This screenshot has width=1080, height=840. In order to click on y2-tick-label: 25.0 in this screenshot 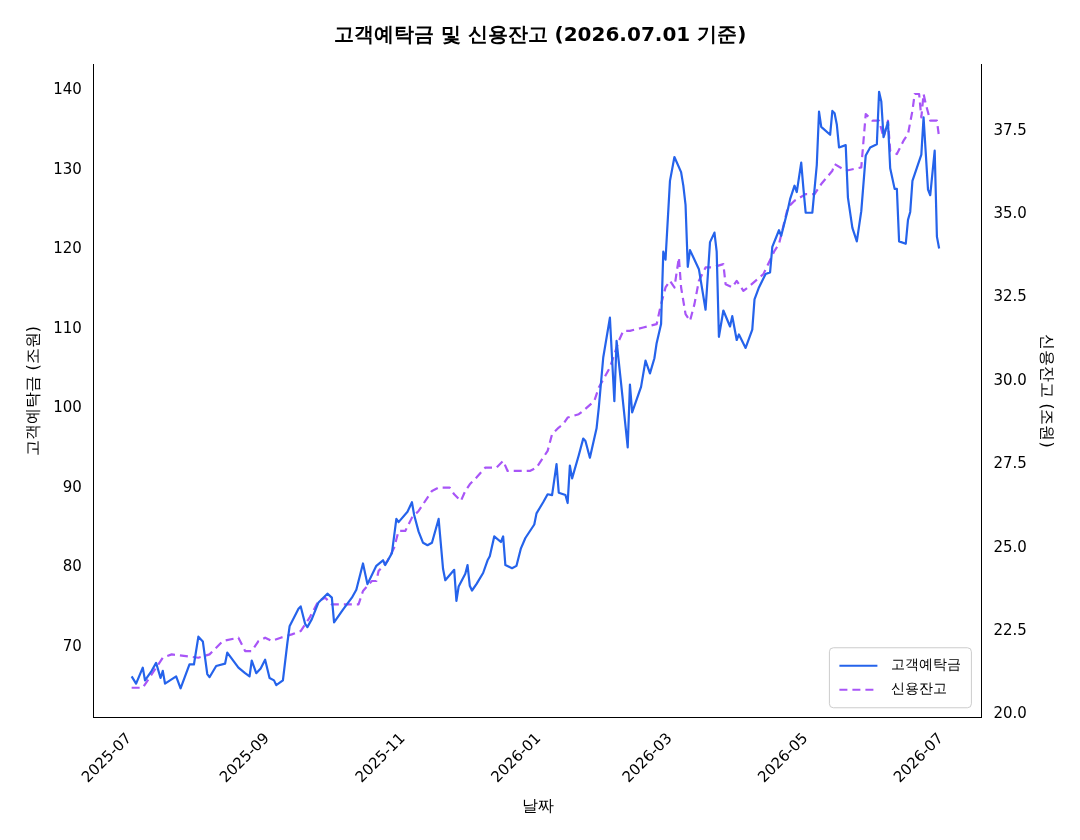, I will do `click(1010, 546)`.